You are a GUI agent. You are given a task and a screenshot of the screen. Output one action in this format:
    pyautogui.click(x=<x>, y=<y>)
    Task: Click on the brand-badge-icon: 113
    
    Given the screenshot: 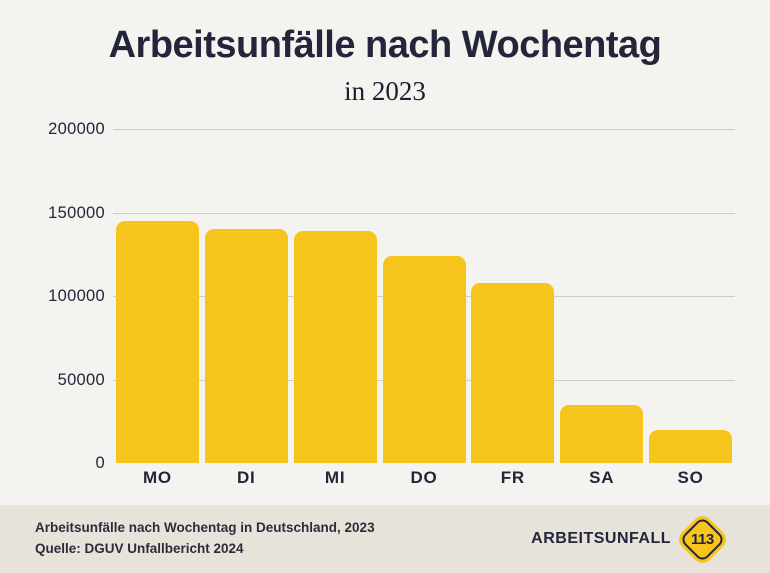 What is the action you would take?
    pyautogui.click(x=702, y=539)
    